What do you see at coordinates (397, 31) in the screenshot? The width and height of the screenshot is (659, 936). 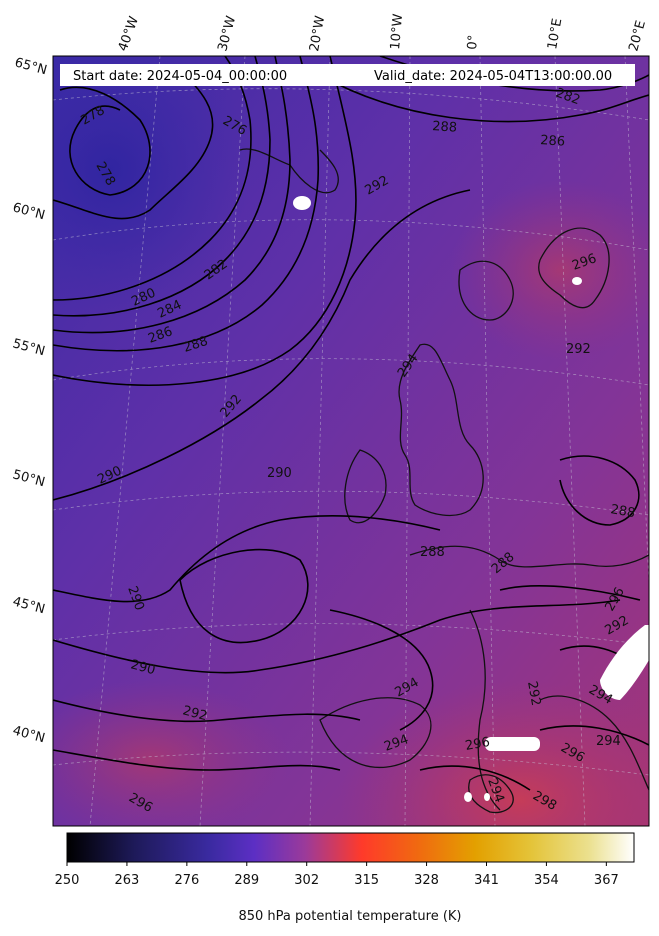 I see `lon-label: 10°W` at bounding box center [397, 31].